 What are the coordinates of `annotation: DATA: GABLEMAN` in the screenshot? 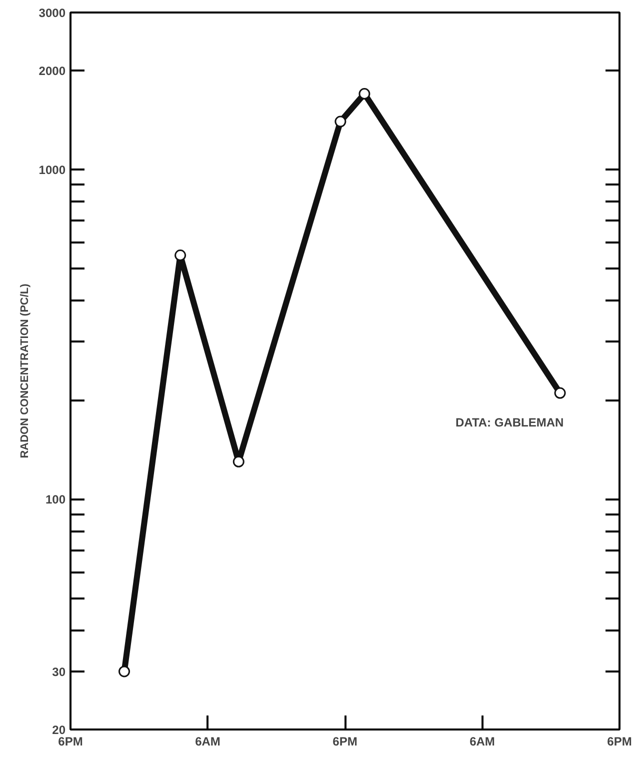 It's located at (510, 423).